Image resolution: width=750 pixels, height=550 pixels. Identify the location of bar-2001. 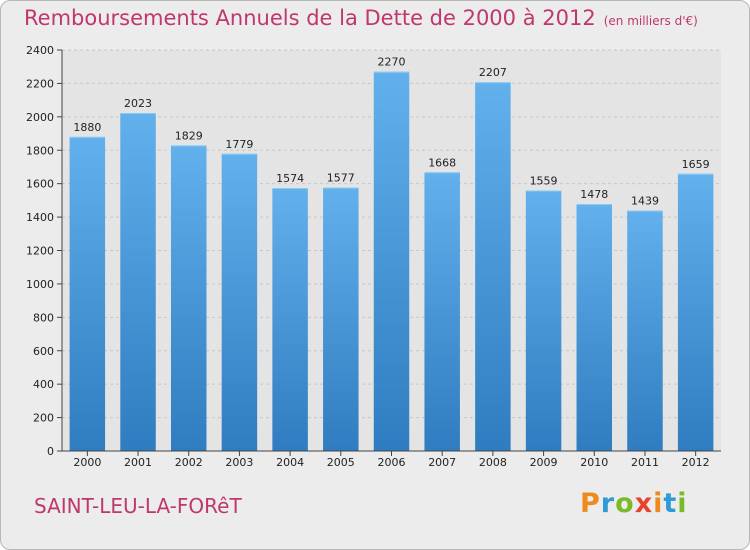
(138, 281).